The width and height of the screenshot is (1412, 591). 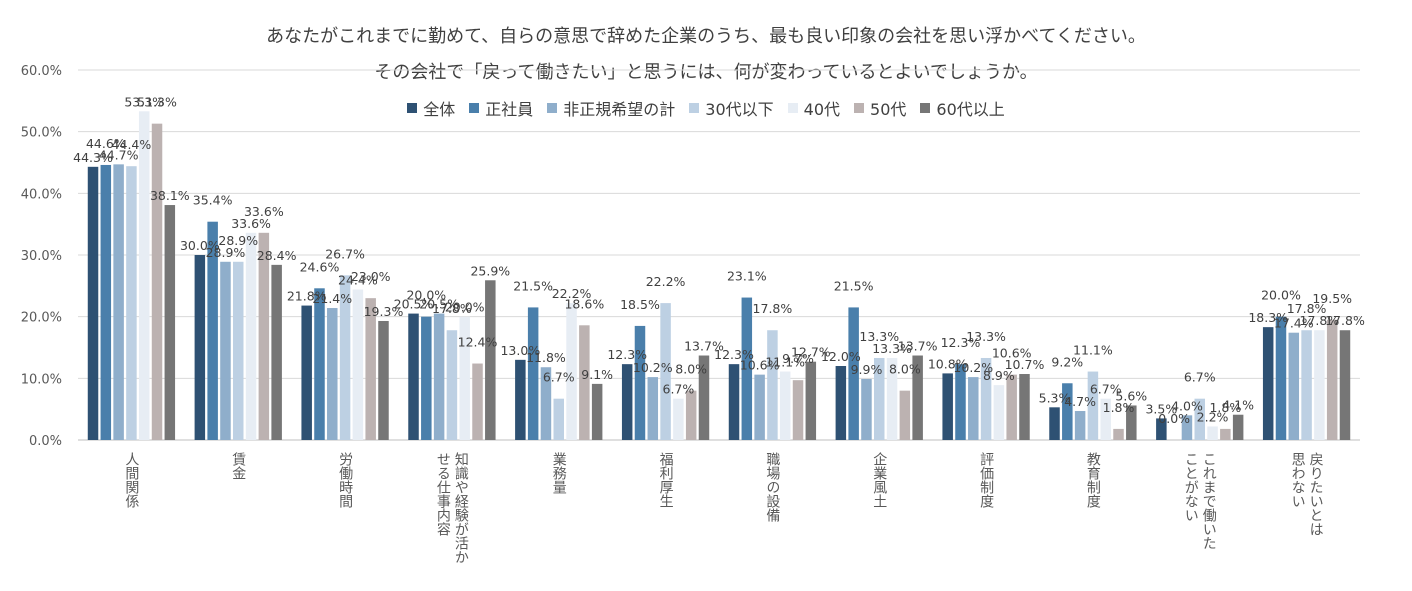 What do you see at coordinates (879, 479) in the screenshot?
I see `x-category-label: 企業風土` at bounding box center [879, 479].